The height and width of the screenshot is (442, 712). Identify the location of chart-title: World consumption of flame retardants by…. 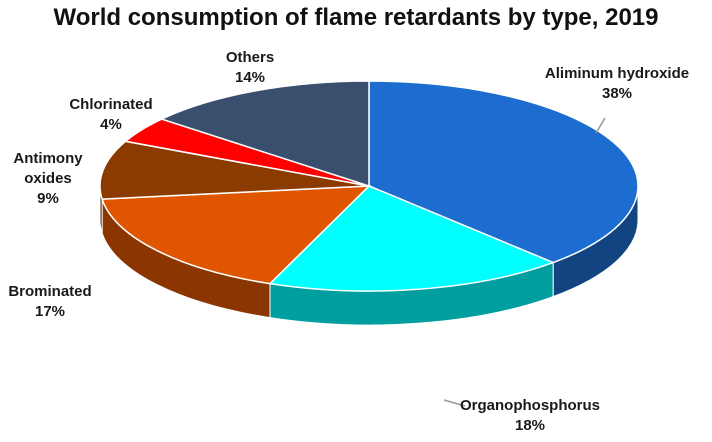
(356, 17).